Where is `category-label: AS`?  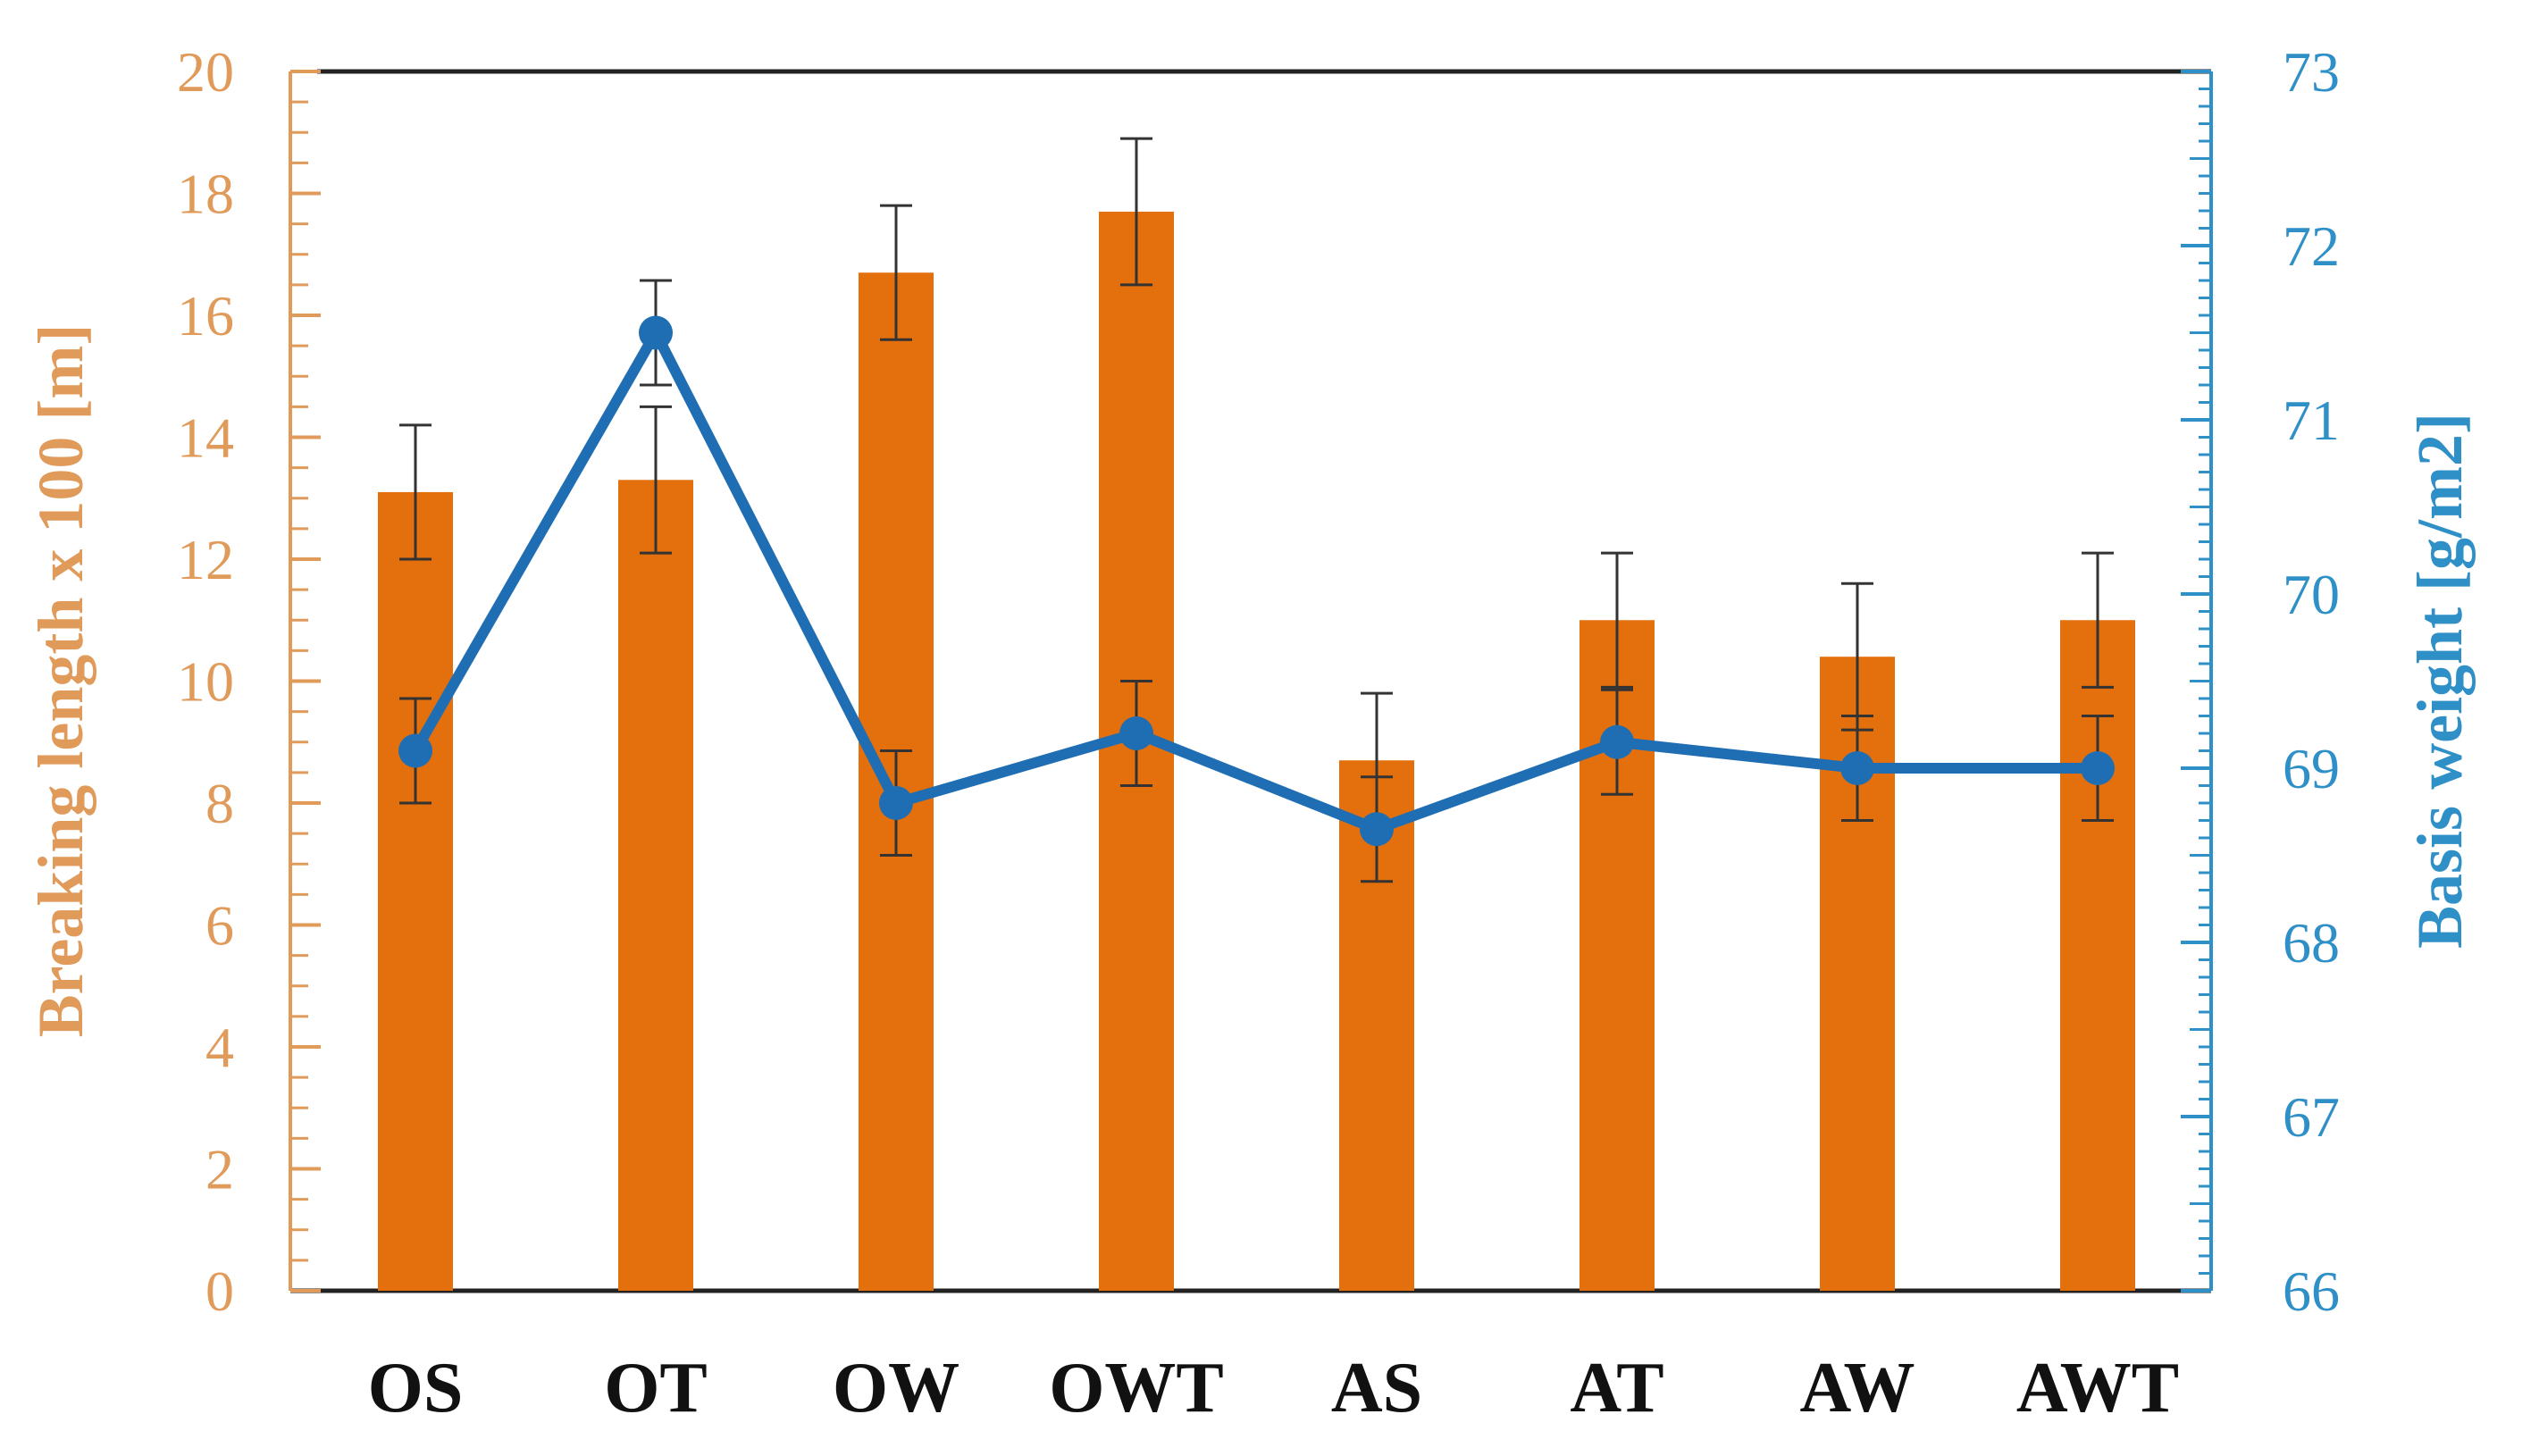 category-label: AS is located at coordinates (1376, 1388).